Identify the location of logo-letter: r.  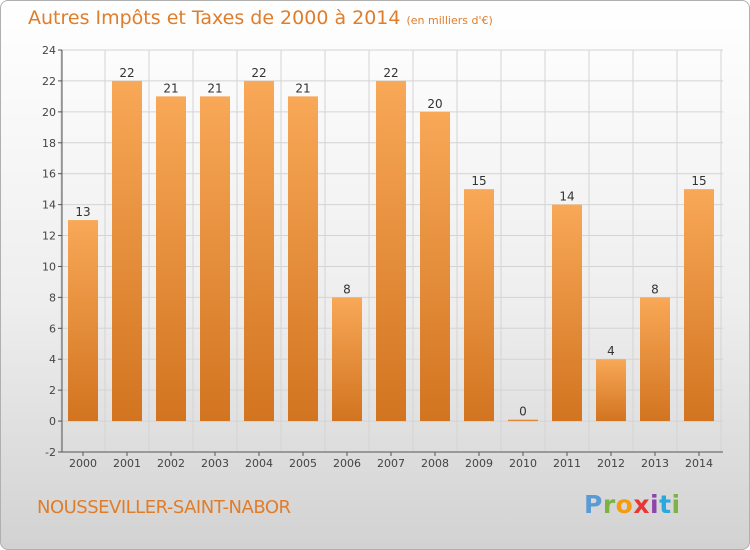
(609, 504).